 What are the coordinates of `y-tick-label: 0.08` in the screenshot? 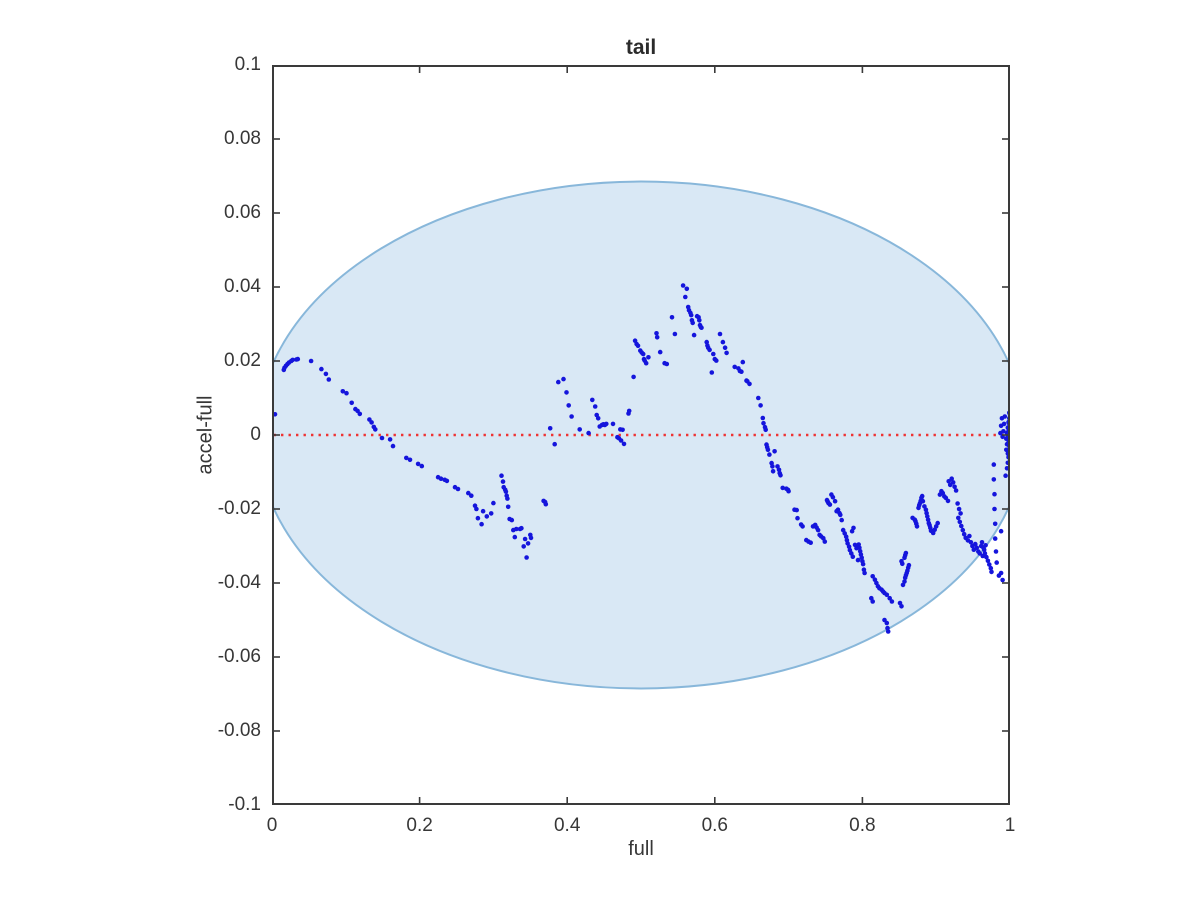 It's located at (242, 138).